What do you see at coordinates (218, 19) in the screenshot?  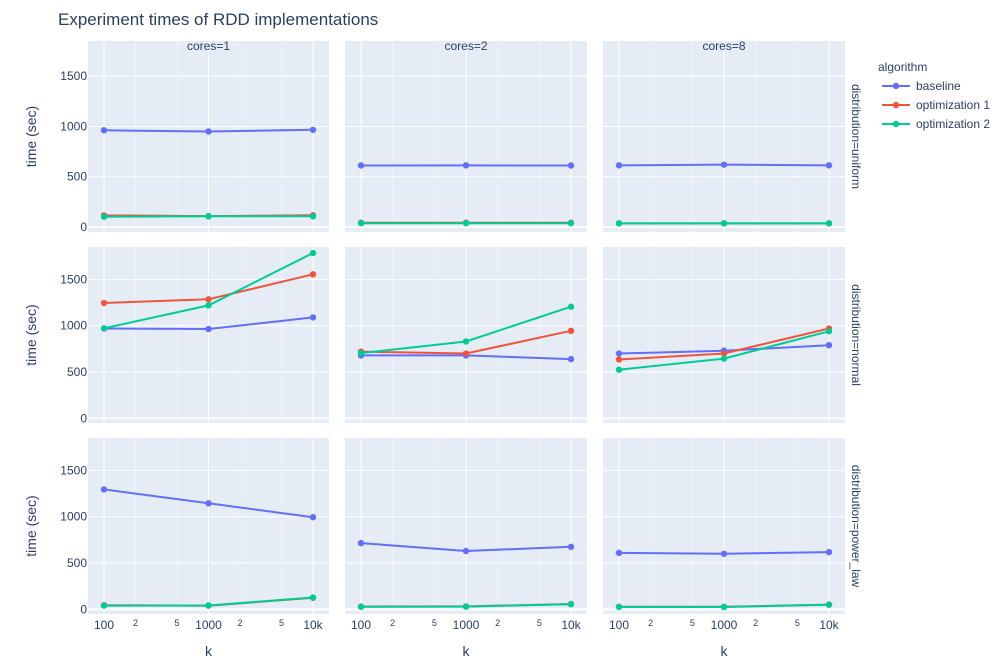 I see `chart-title: Experiment times of RDD implementations` at bounding box center [218, 19].